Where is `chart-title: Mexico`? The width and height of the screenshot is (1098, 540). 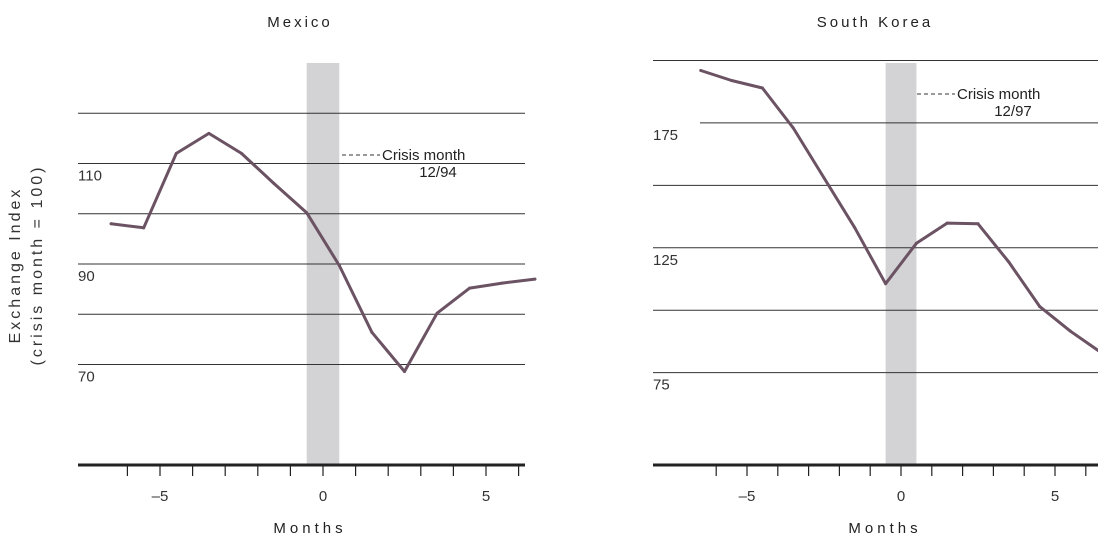 chart-title: Mexico is located at coordinates (300, 22).